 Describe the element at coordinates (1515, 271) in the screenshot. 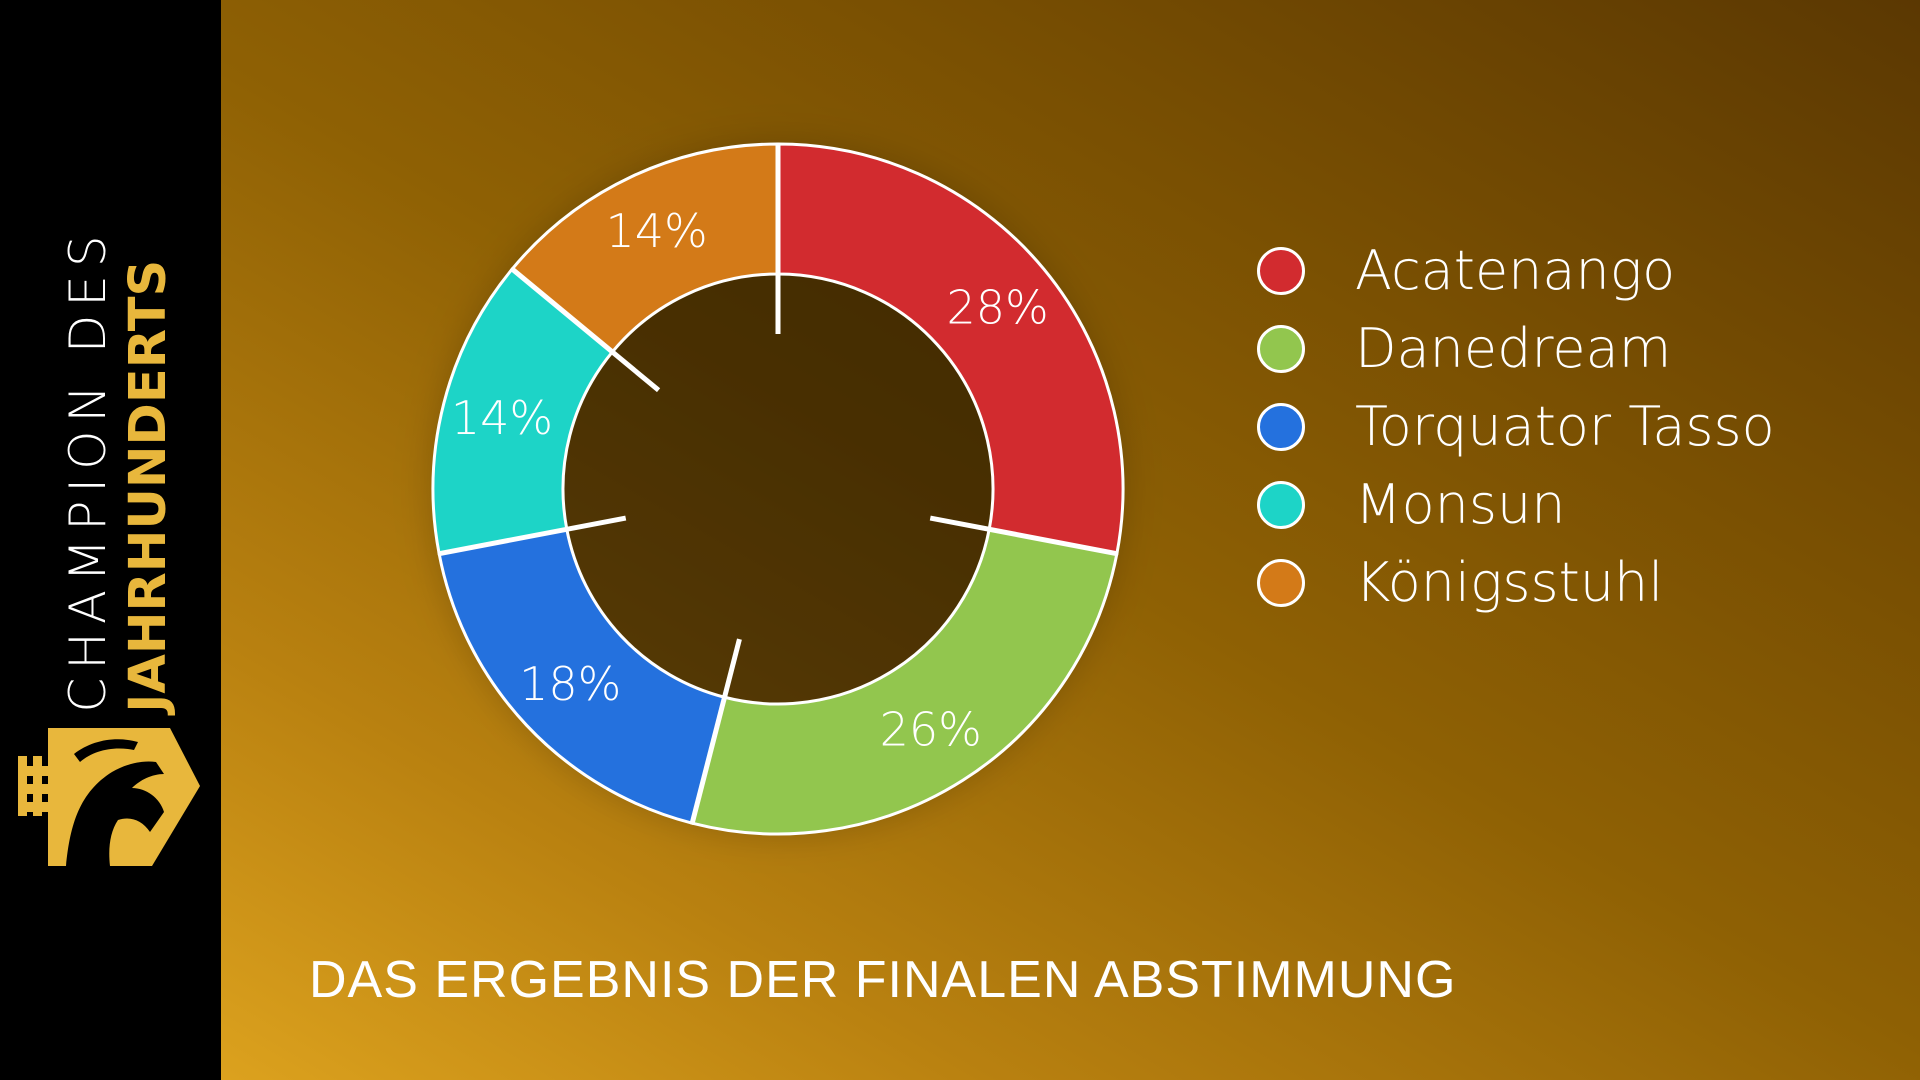

I see `legend-label: Acatenango` at that location.